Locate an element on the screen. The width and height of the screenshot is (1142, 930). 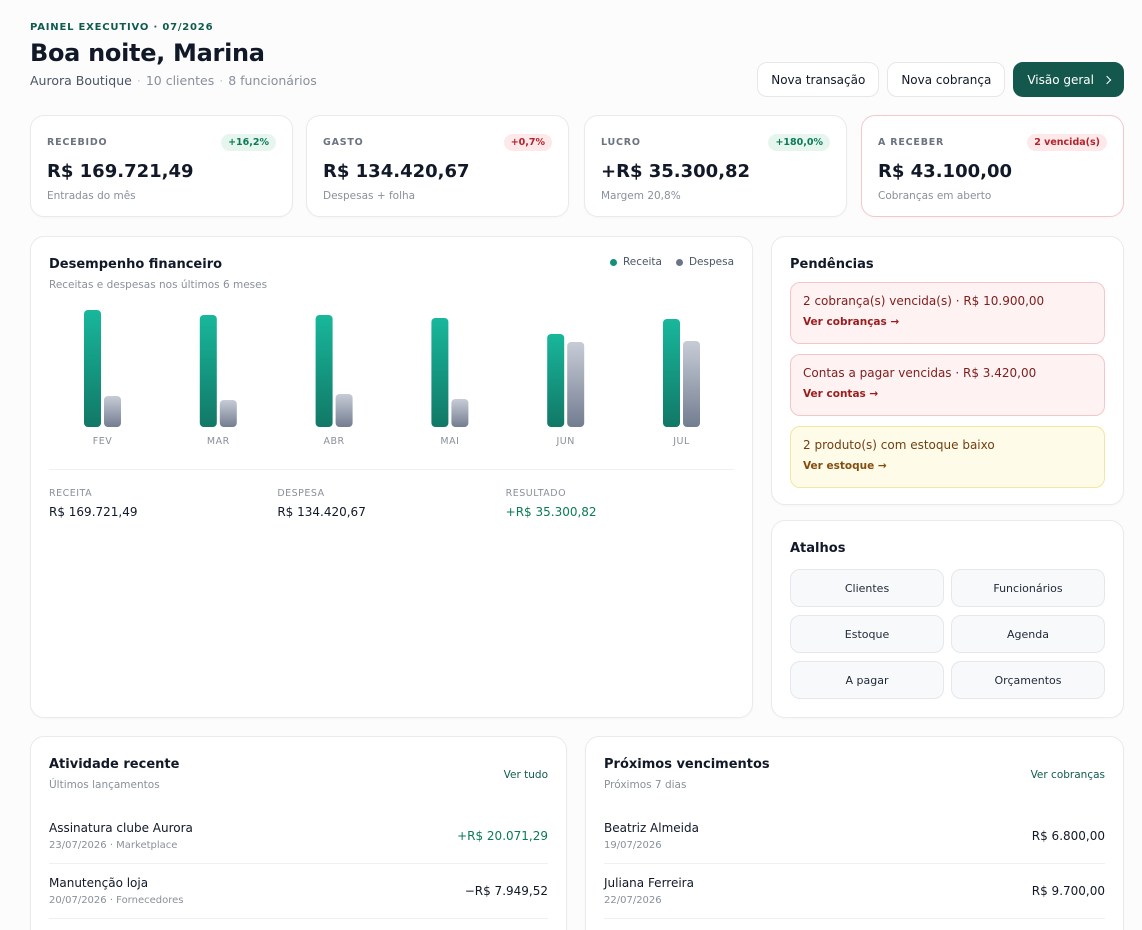
overview-button: Visão geral is located at coordinates (1068, 79).